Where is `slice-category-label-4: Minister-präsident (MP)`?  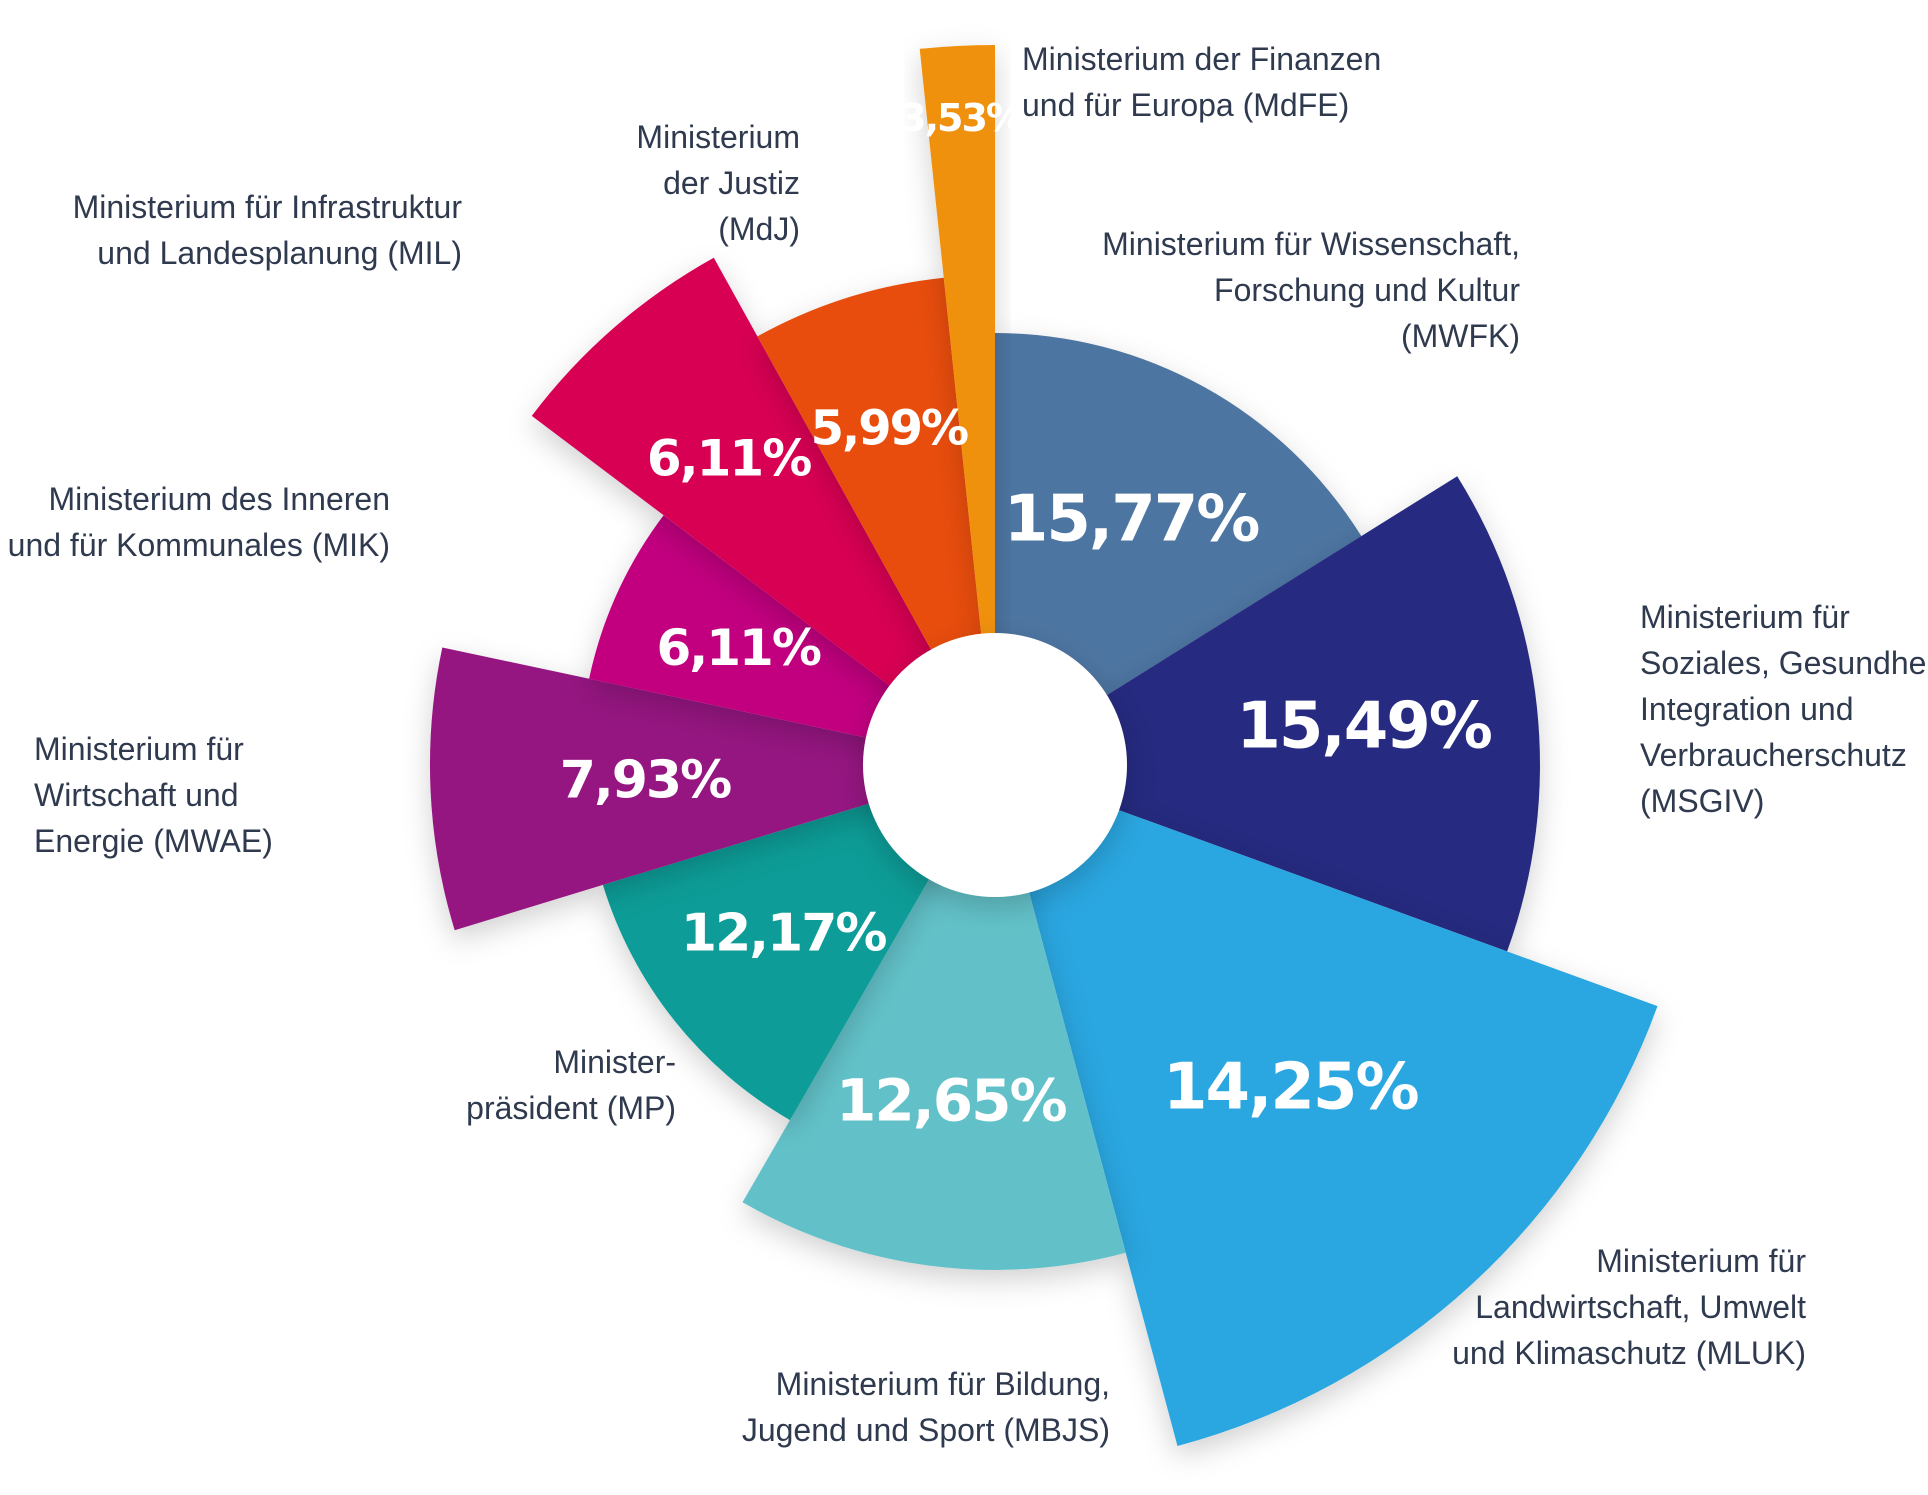 slice-category-label-4: Minister-präsident (MP) is located at coordinates (571, 1085).